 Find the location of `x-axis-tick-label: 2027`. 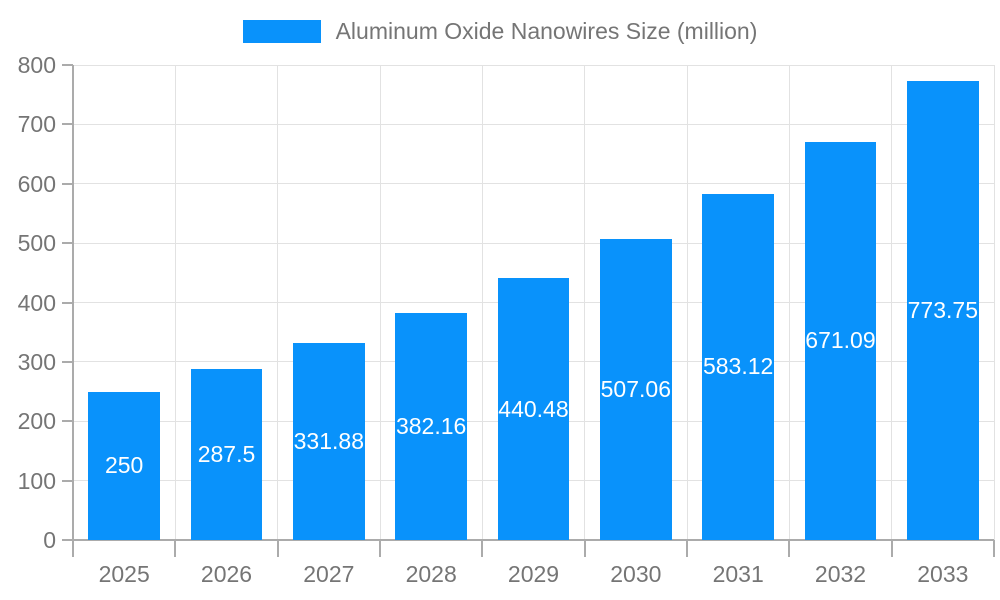

x-axis-tick-label: 2027 is located at coordinates (329, 574).